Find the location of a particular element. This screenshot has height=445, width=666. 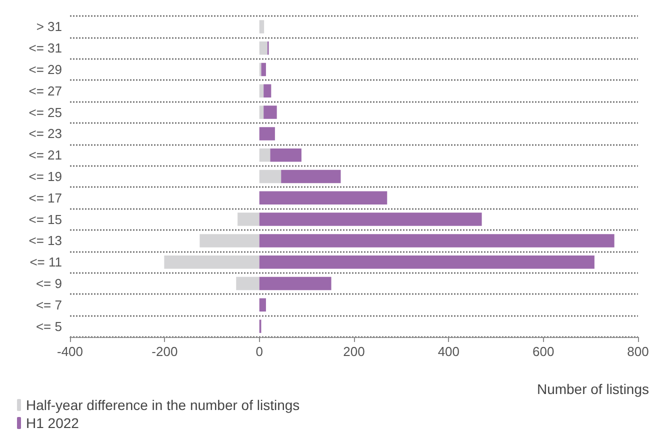

x-tick-label: 800 is located at coordinates (638, 351).